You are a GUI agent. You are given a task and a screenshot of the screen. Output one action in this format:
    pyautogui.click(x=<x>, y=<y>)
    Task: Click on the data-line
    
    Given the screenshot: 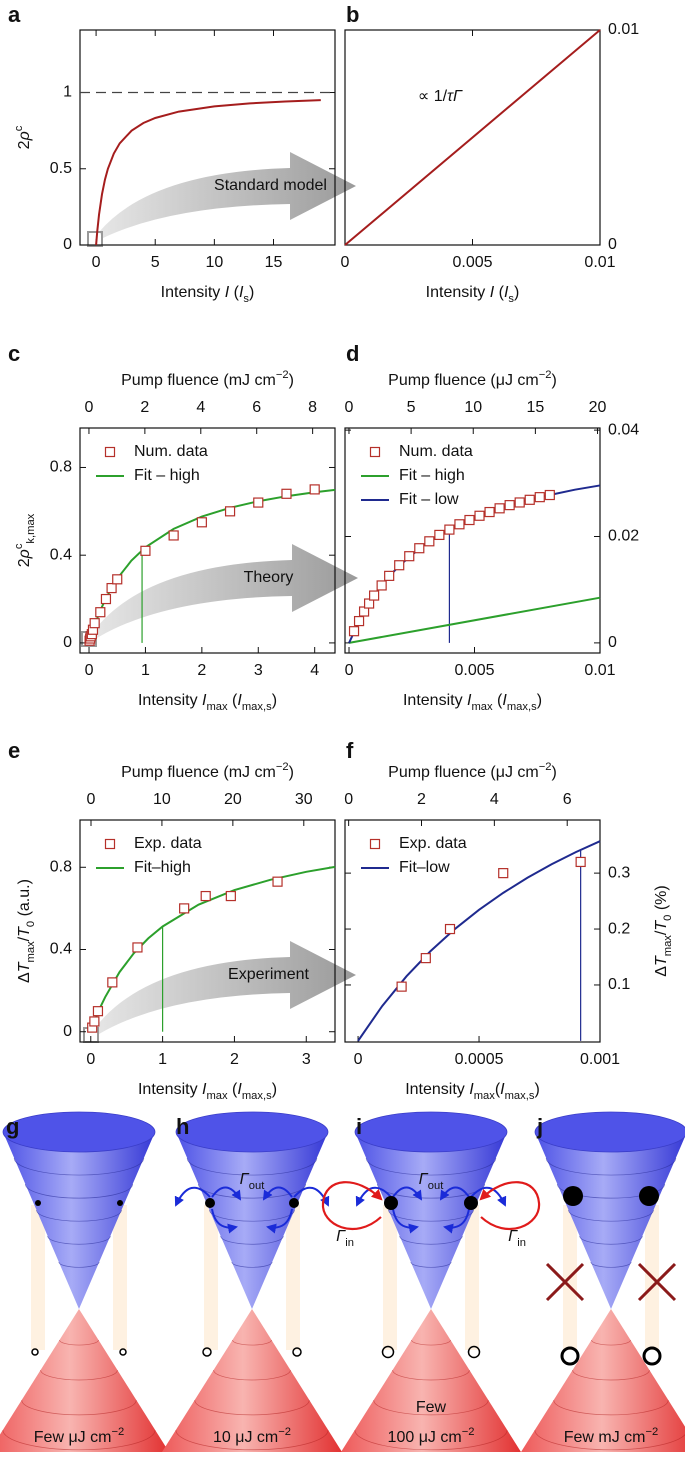 What is the action you would take?
    pyautogui.click(x=472, y=137)
    